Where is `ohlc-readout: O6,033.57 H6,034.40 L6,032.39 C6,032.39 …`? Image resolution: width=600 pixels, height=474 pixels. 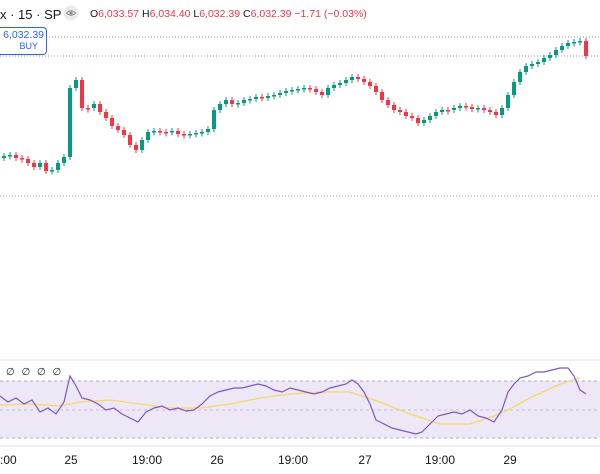 ohlc-readout: O6,033.57 H6,034.40 L6,032.39 C6,032.39 … is located at coordinates (228, 14).